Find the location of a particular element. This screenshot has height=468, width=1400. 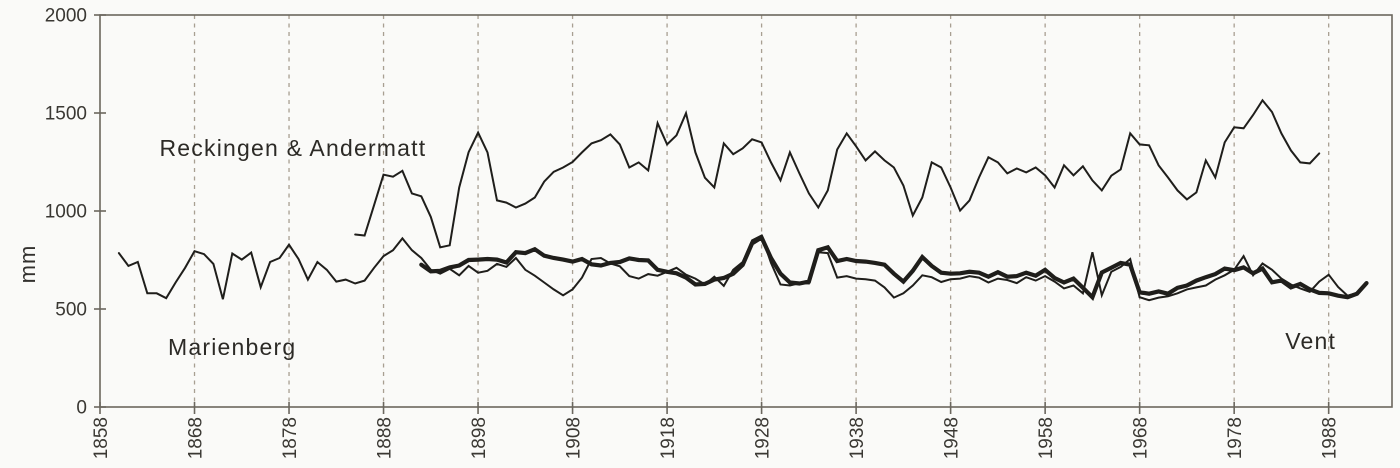

series-line-marienberg is located at coordinates (742, 268).